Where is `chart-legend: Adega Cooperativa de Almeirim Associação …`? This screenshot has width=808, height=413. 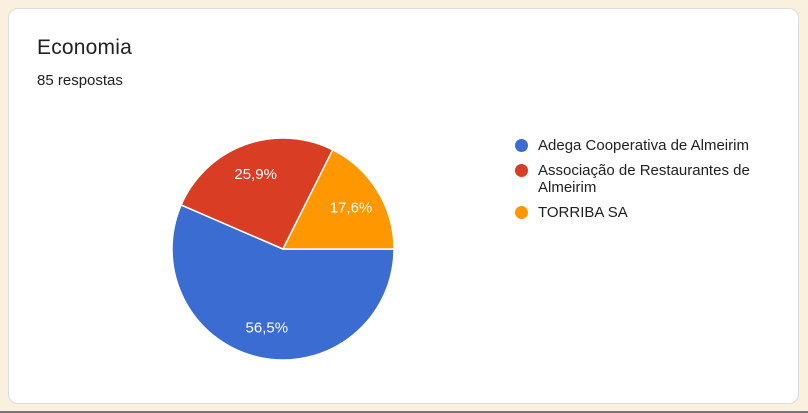
chart-legend: Adega Cooperativa de Almeirim Associação … is located at coordinates (649, 183).